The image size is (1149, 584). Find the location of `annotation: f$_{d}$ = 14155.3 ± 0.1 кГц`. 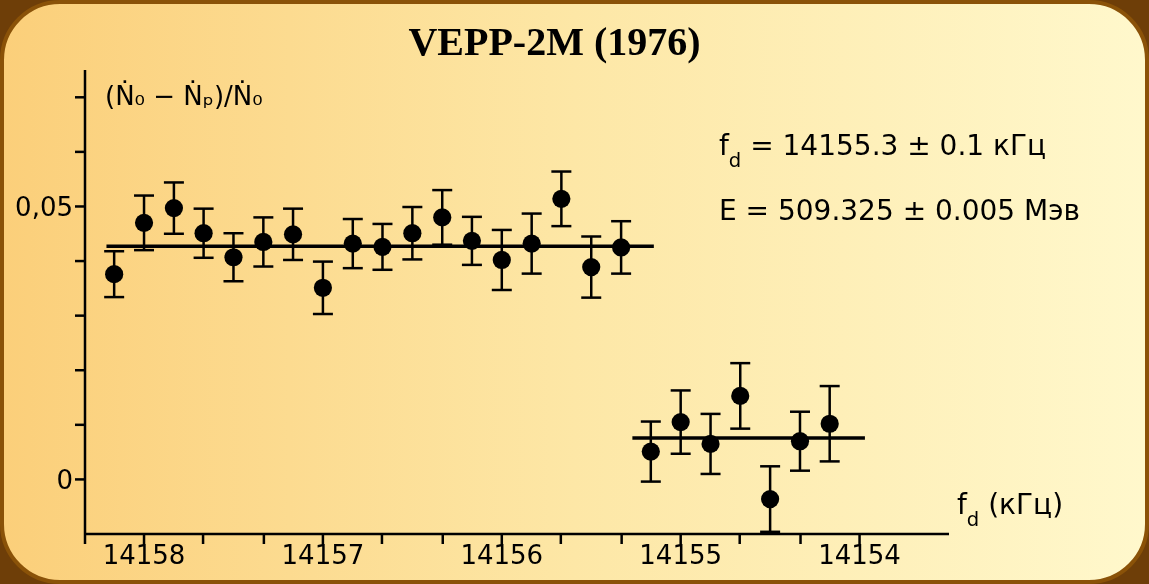

annotation: f$_{d}$ = 14155.3 ± 0.1 кГц is located at coordinates (883, 150).